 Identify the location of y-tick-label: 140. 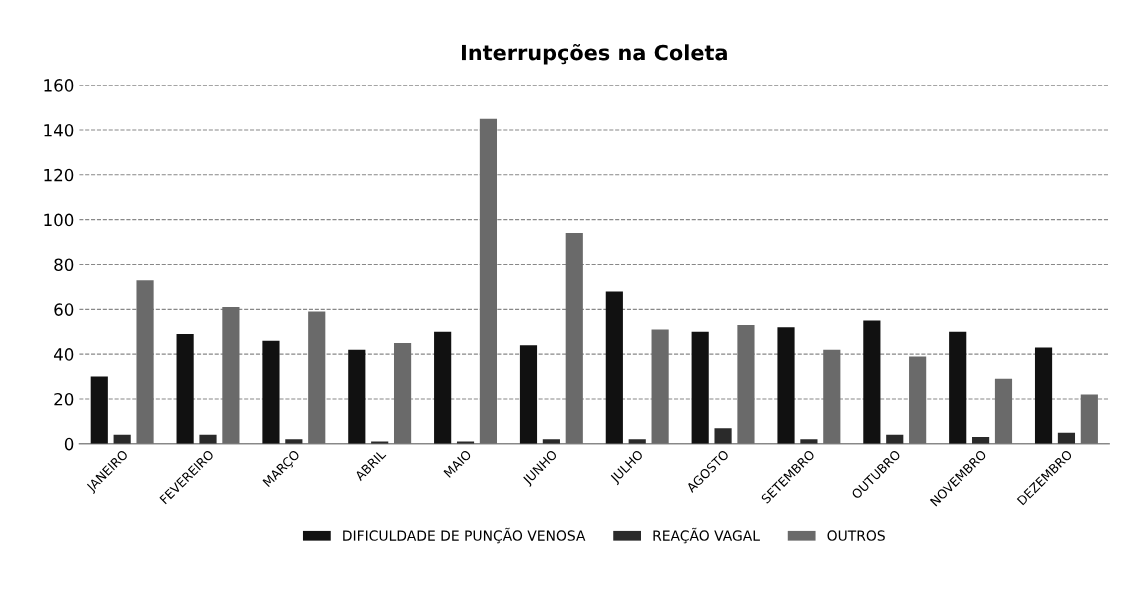
(59, 130).